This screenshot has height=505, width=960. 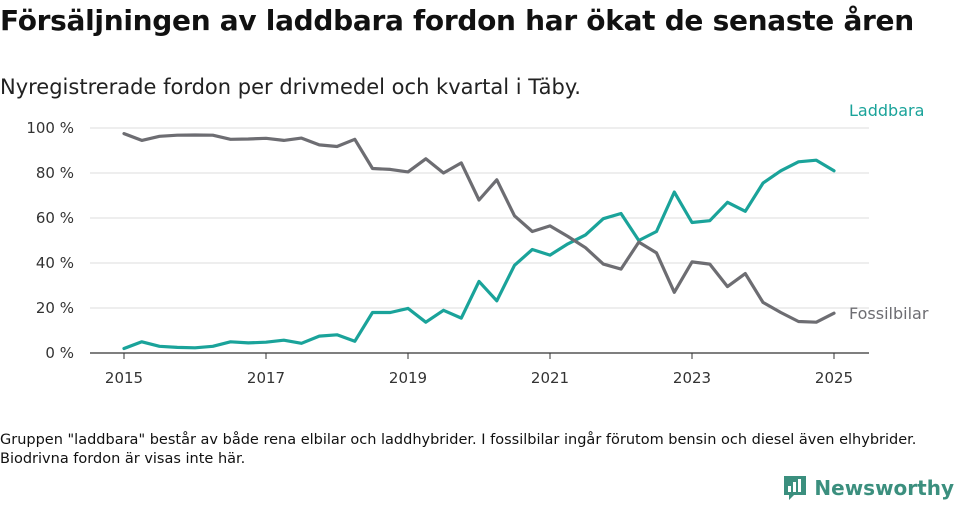 What do you see at coordinates (550, 378) in the screenshot?
I see `x-tick-label: 2021` at bounding box center [550, 378].